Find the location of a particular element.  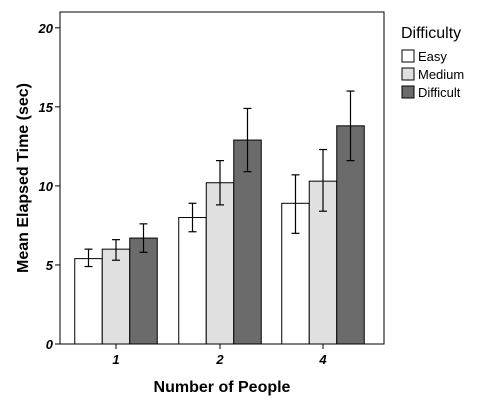

y-tick-label: 5 is located at coordinates (50, 265).